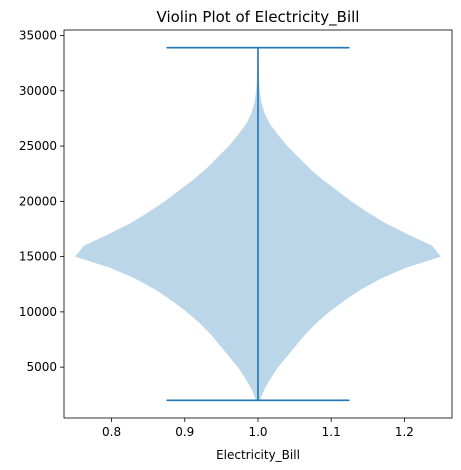  I want to click on chart-title: Violin Plot of Electricity_Bill, so click(258, 17).